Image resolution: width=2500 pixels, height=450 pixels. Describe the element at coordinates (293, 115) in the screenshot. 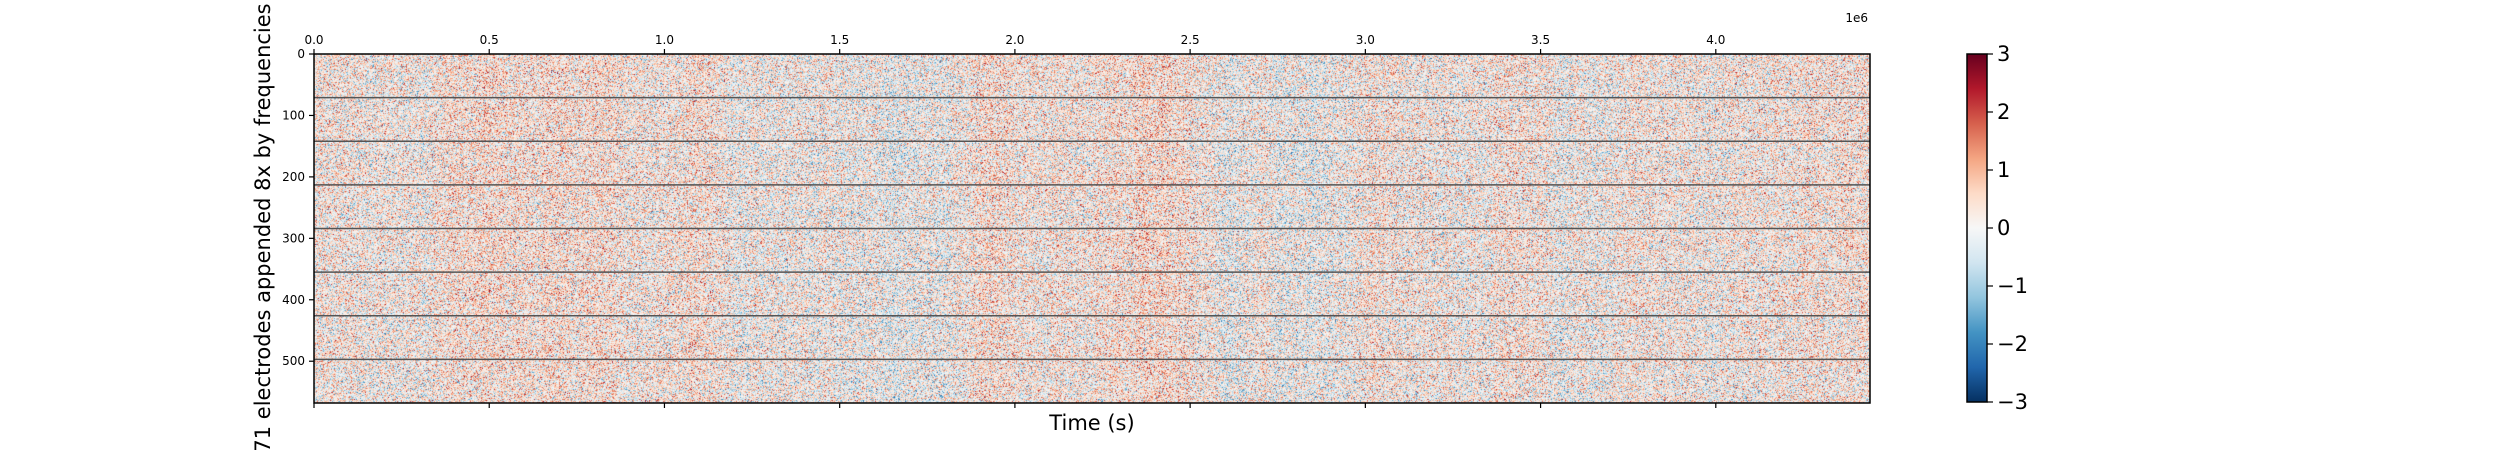

I see `y-tick-label-1: 100` at that location.